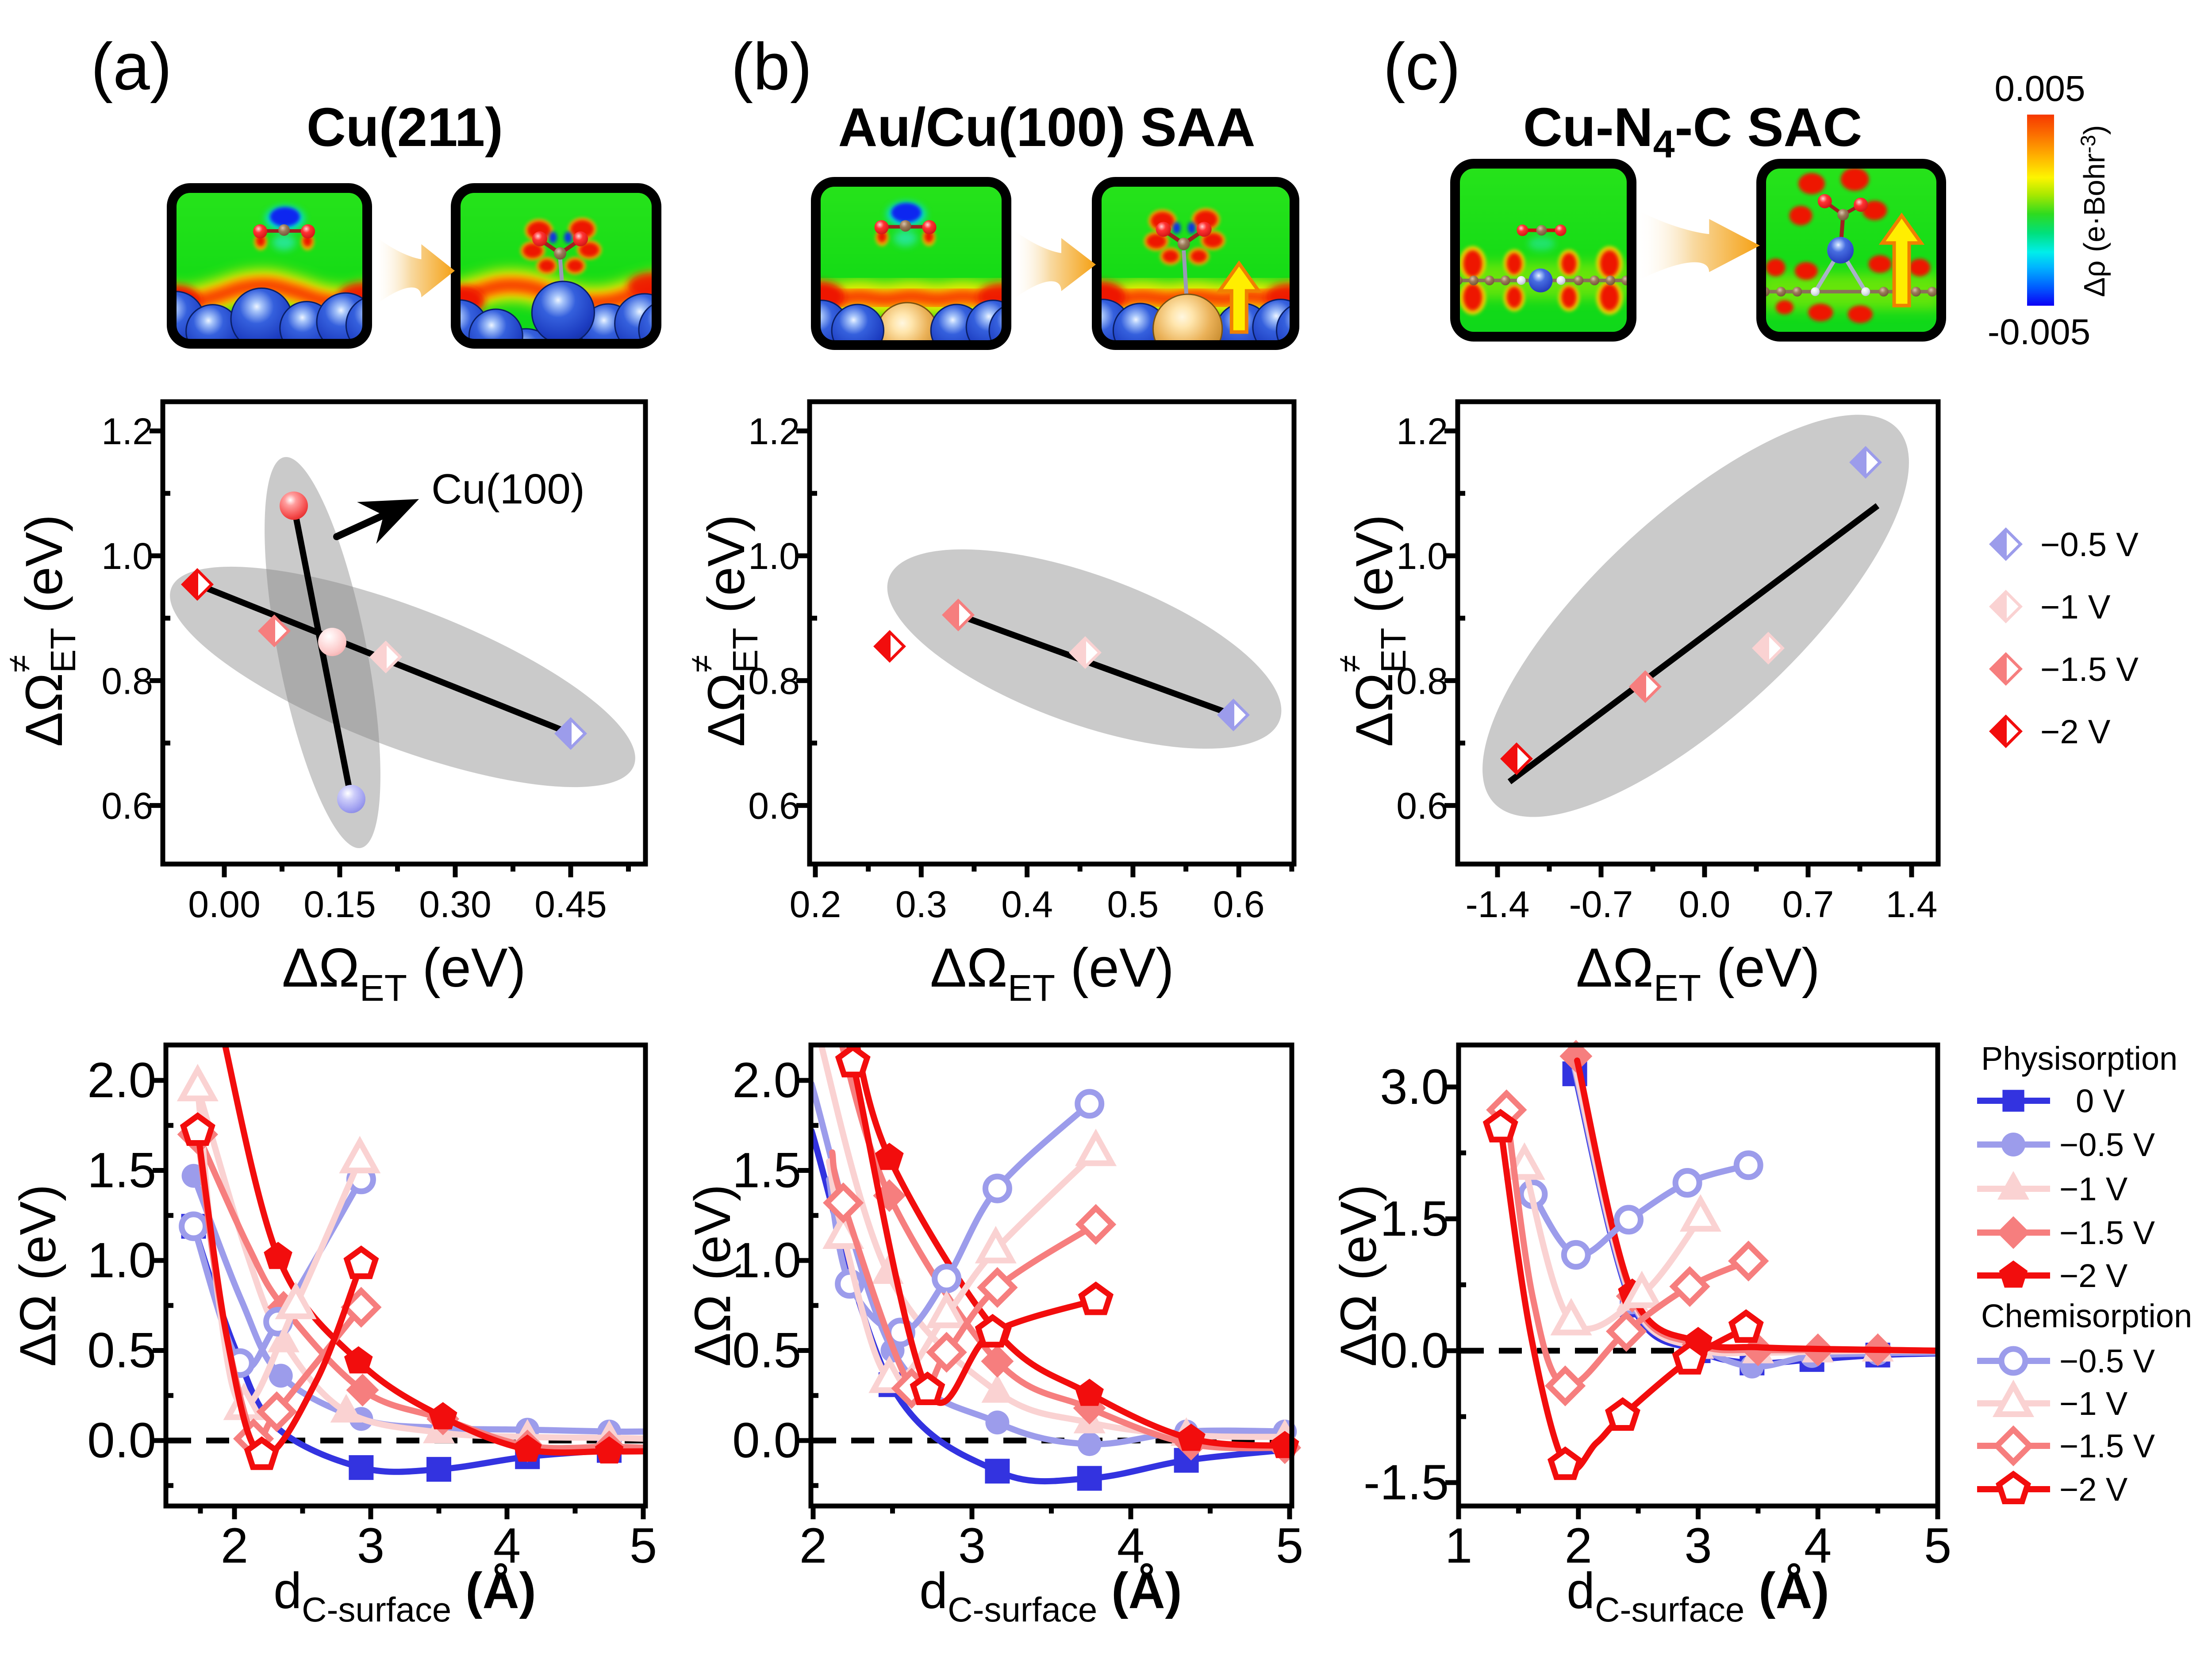  I want to click on svg-text: -0.005, so click(2040, 332).